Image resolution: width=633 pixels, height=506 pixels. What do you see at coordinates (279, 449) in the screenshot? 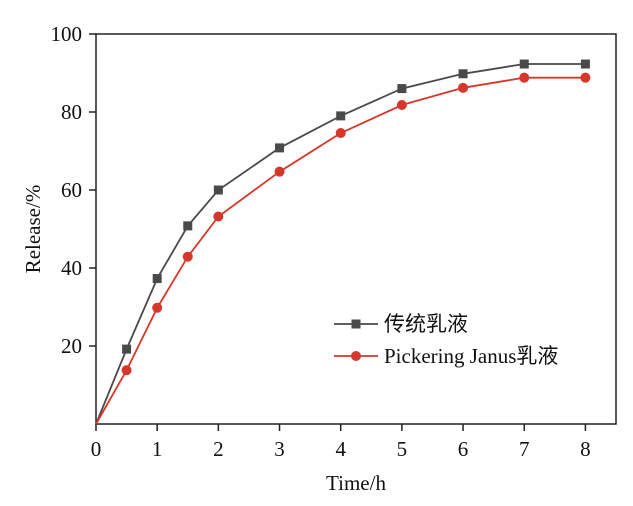
I see `x-tick-label: 3` at bounding box center [279, 449].